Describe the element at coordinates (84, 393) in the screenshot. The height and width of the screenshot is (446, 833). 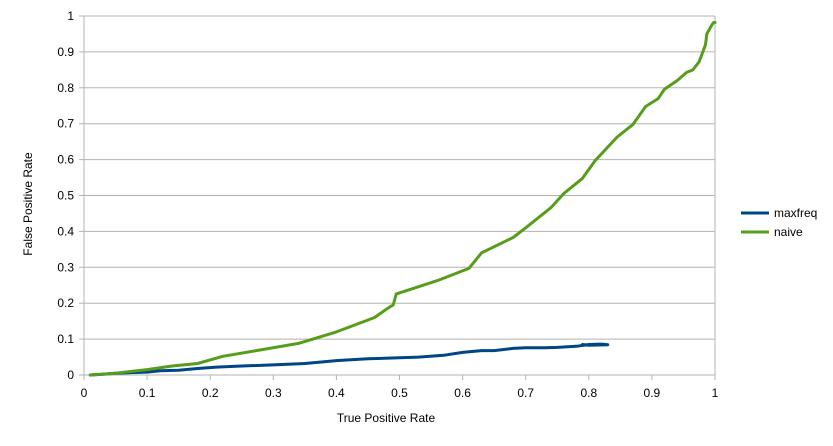
I see `x-tick-label: 0` at that location.